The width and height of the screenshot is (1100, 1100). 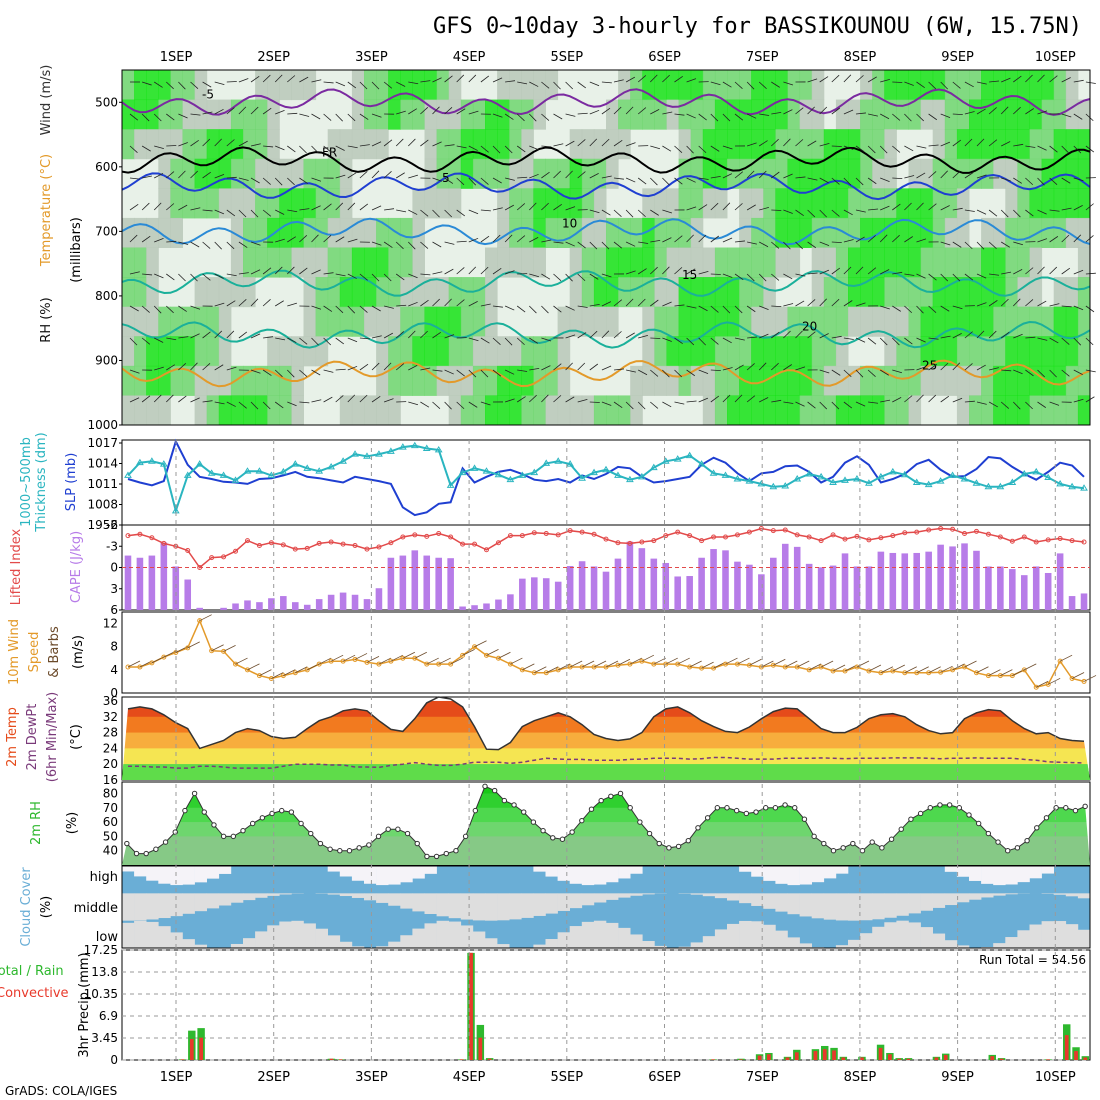 What do you see at coordinates (46, 907) in the screenshot?
I see `cloud-unit-label: (%)` at bounding box center [46, 907].